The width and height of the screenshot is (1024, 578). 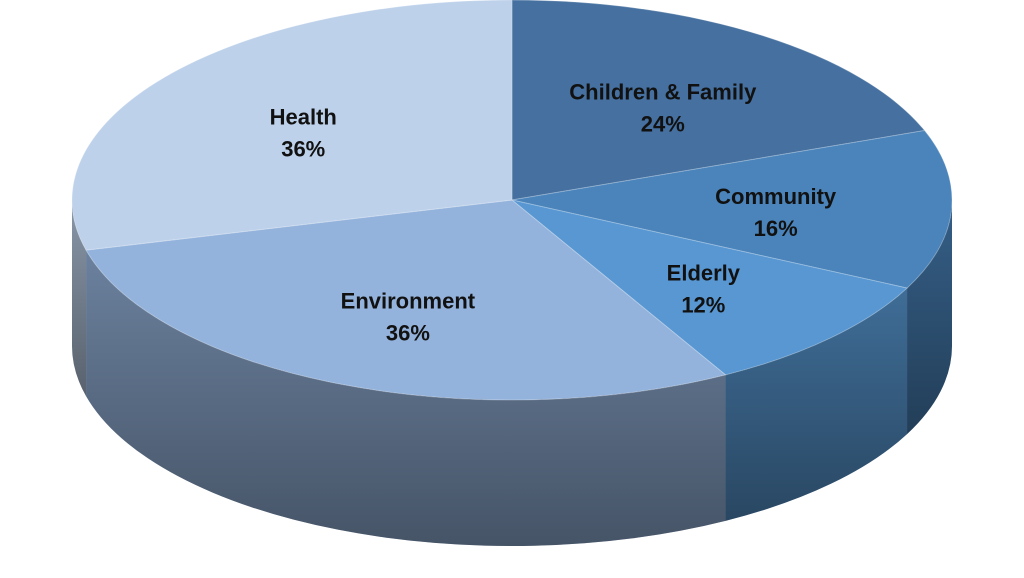 What do you see at coordinates (303, 149) in the screenshot?
I see `slice-percent-health: 36%` at bounding box center [303, 149].